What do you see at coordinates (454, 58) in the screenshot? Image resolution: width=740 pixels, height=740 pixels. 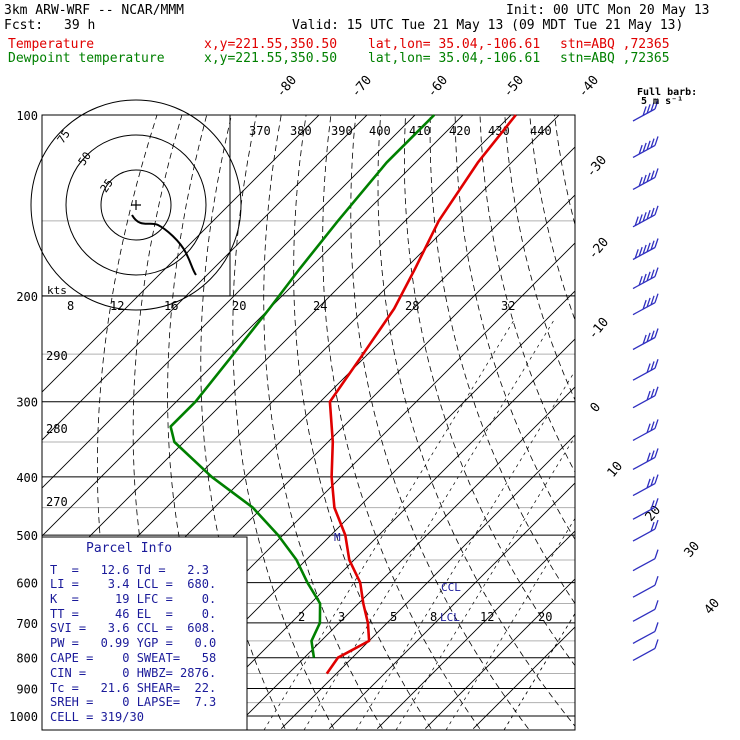 I see `dewpoint-latlon: lat,lon= 35.04,-106.61` at bounding box center [454, 58].